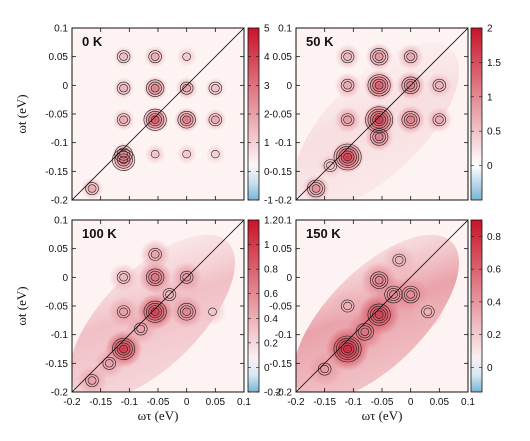 This screenshot has height=441, width=530. What do you see at coordinates (354, 402) in the screenshot?
I see `x-tick-label: -0.1` at bounding box center [354, 402].